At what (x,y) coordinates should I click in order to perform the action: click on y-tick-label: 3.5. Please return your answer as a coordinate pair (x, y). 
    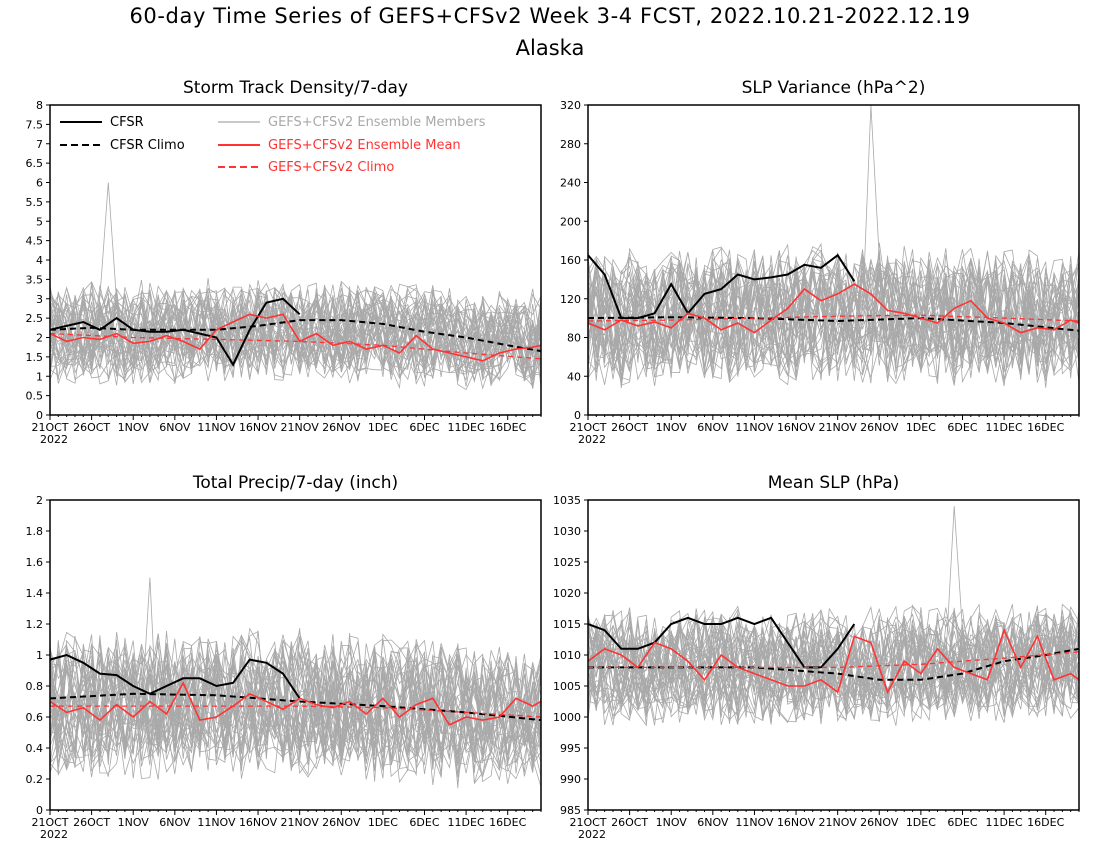
    Looking at the image, I should click on (35, 279).